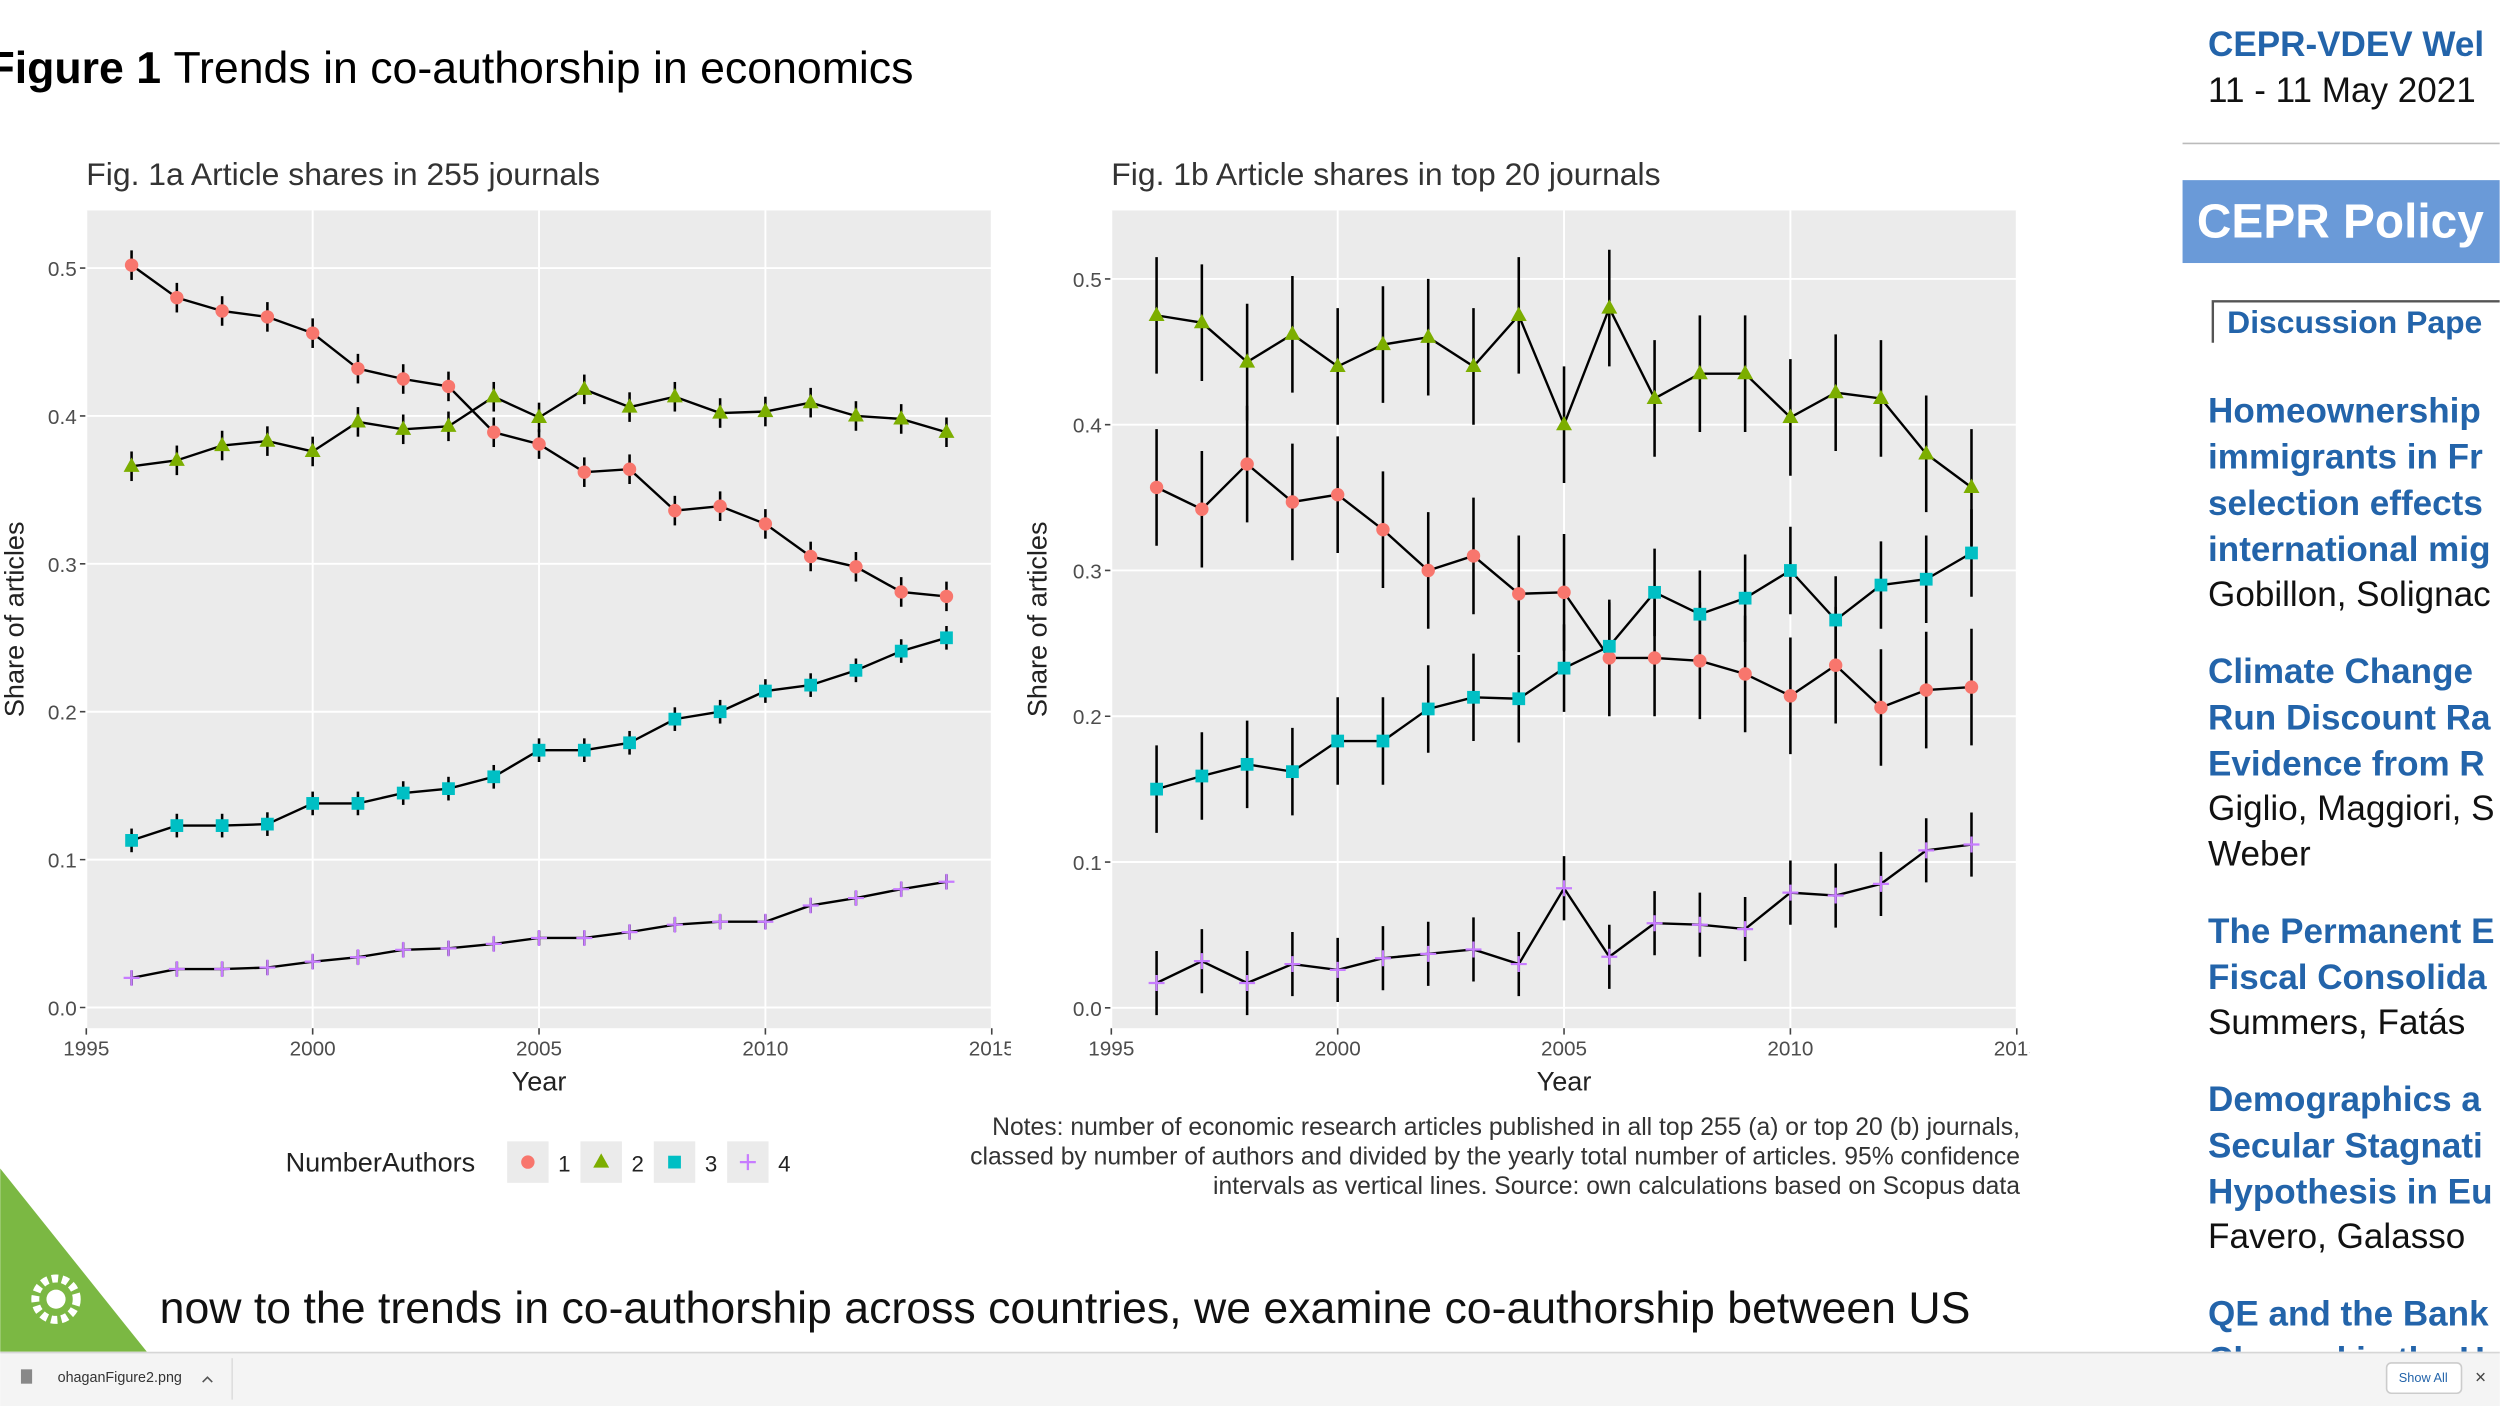 This screenshot has height=1406, width=2500. What do you see at coordinates (2341, 222) in the screenshot?
I see `section-banner` at bounding box center [2341, 222].